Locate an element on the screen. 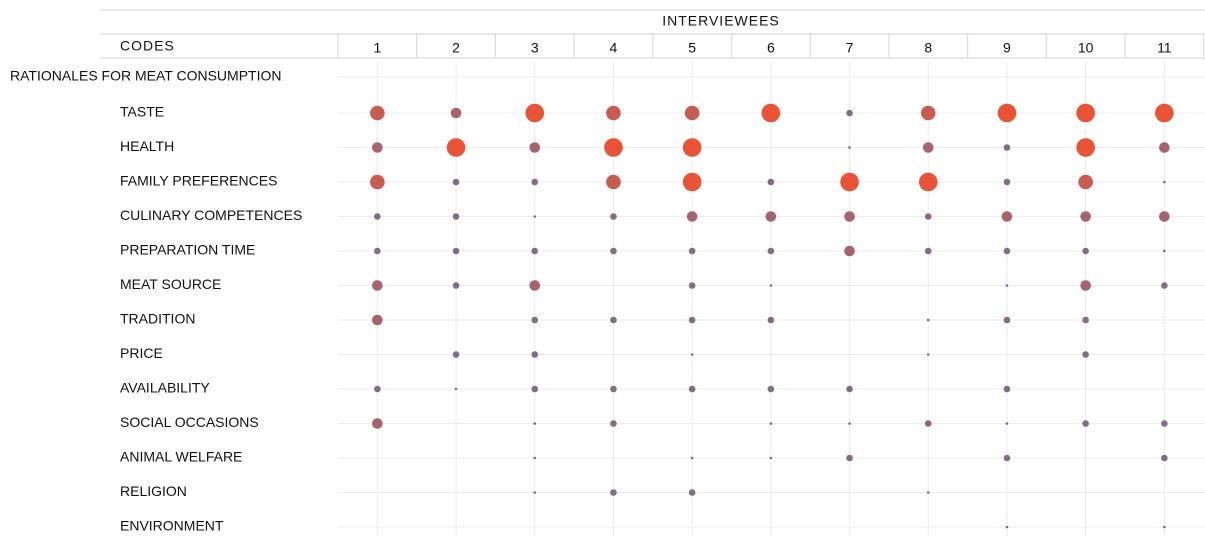  column-label: 3 is located at coordinates (535, 48).